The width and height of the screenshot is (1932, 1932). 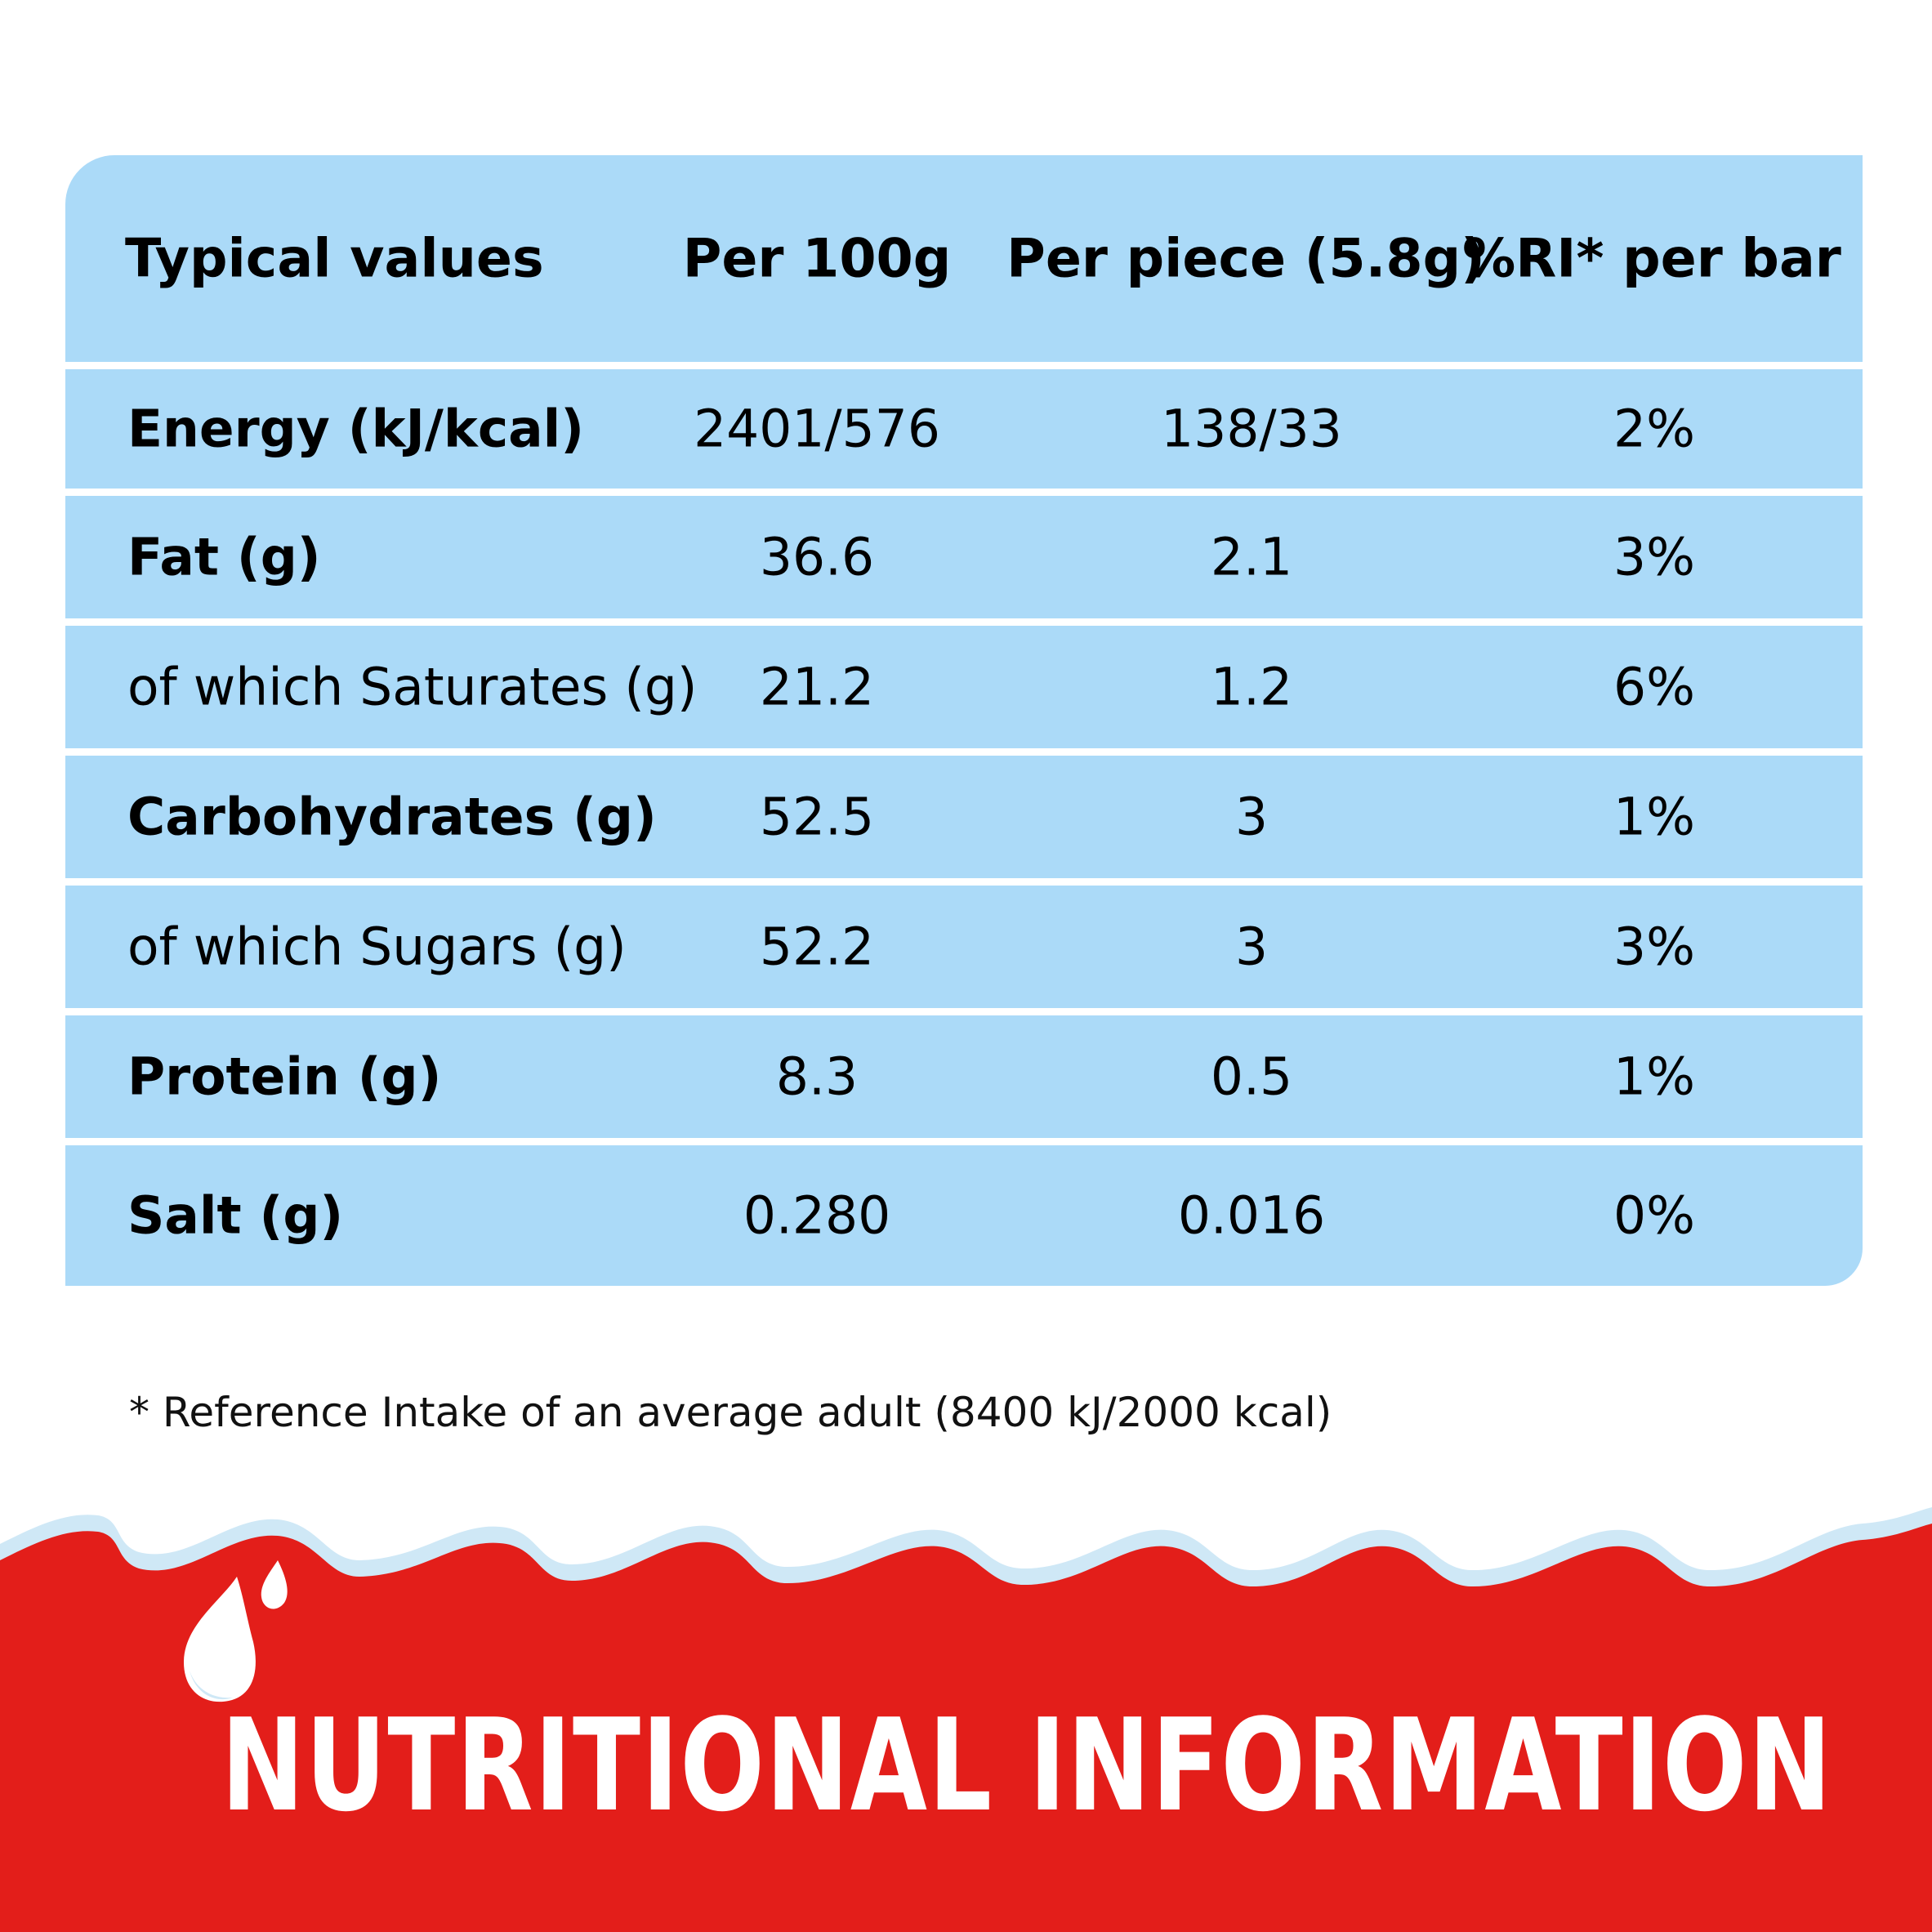 I want to click on per-100g-value: 36.6, so click(x=817, y=557).